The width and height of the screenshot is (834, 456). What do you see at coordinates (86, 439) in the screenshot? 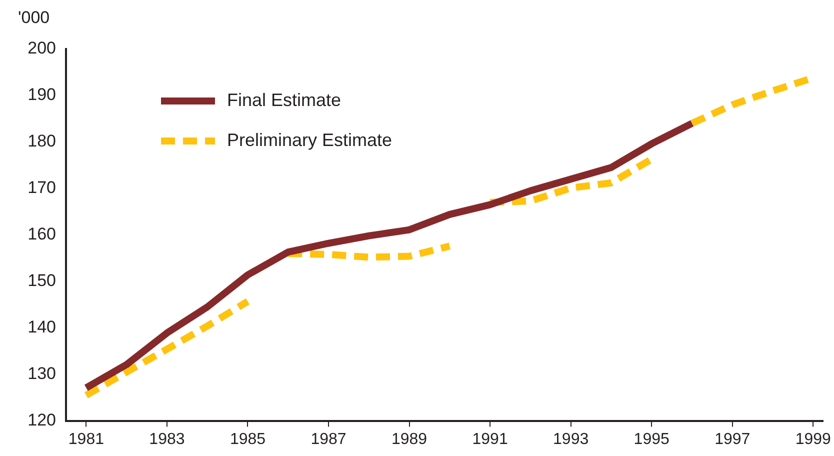
I see `x-tick-label: 1981` at bounding box center [86, 439].